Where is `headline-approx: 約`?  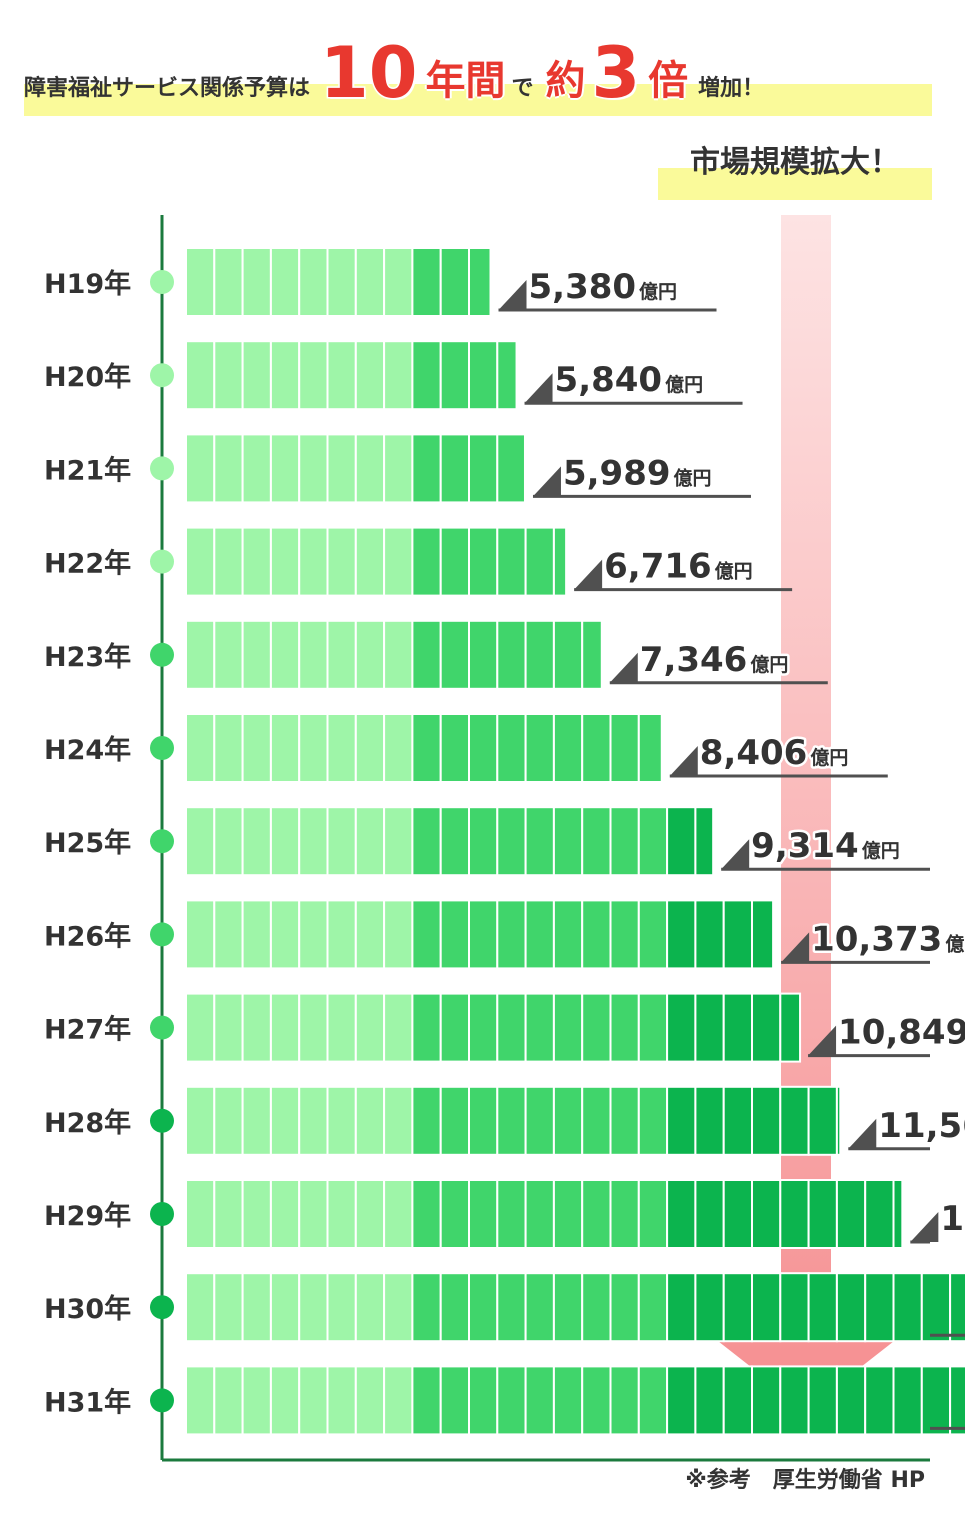 headline-approx: 約 is located at coordinates (565, 81).